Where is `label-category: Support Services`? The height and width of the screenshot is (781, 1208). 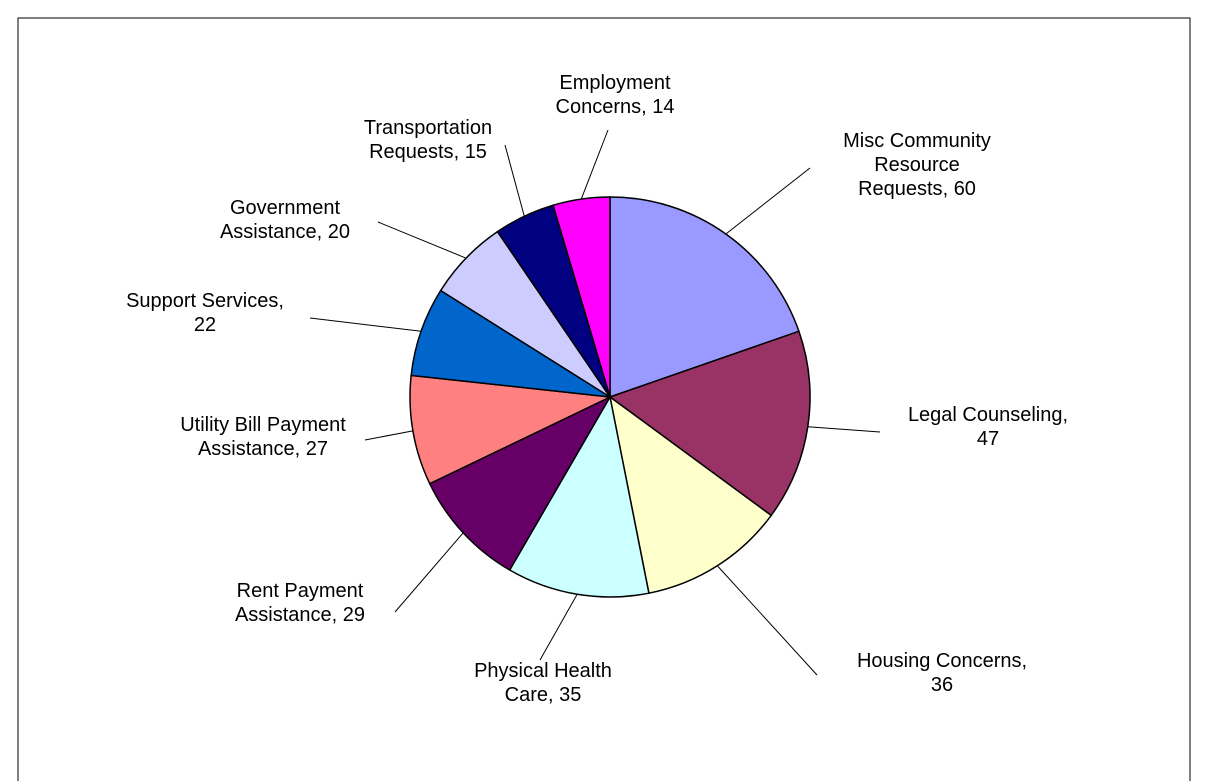
label-category: Support Services is located at coordinates (202, 301).